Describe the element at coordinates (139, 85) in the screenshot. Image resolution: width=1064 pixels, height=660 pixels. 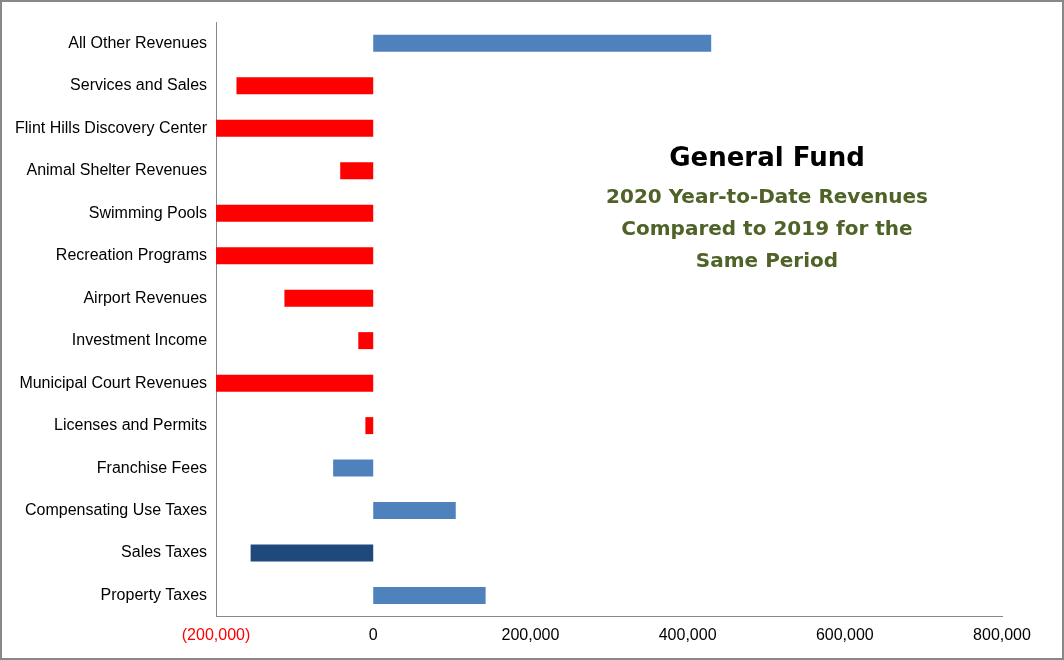
I see `y-tick-label: Services and Sales` at that location.